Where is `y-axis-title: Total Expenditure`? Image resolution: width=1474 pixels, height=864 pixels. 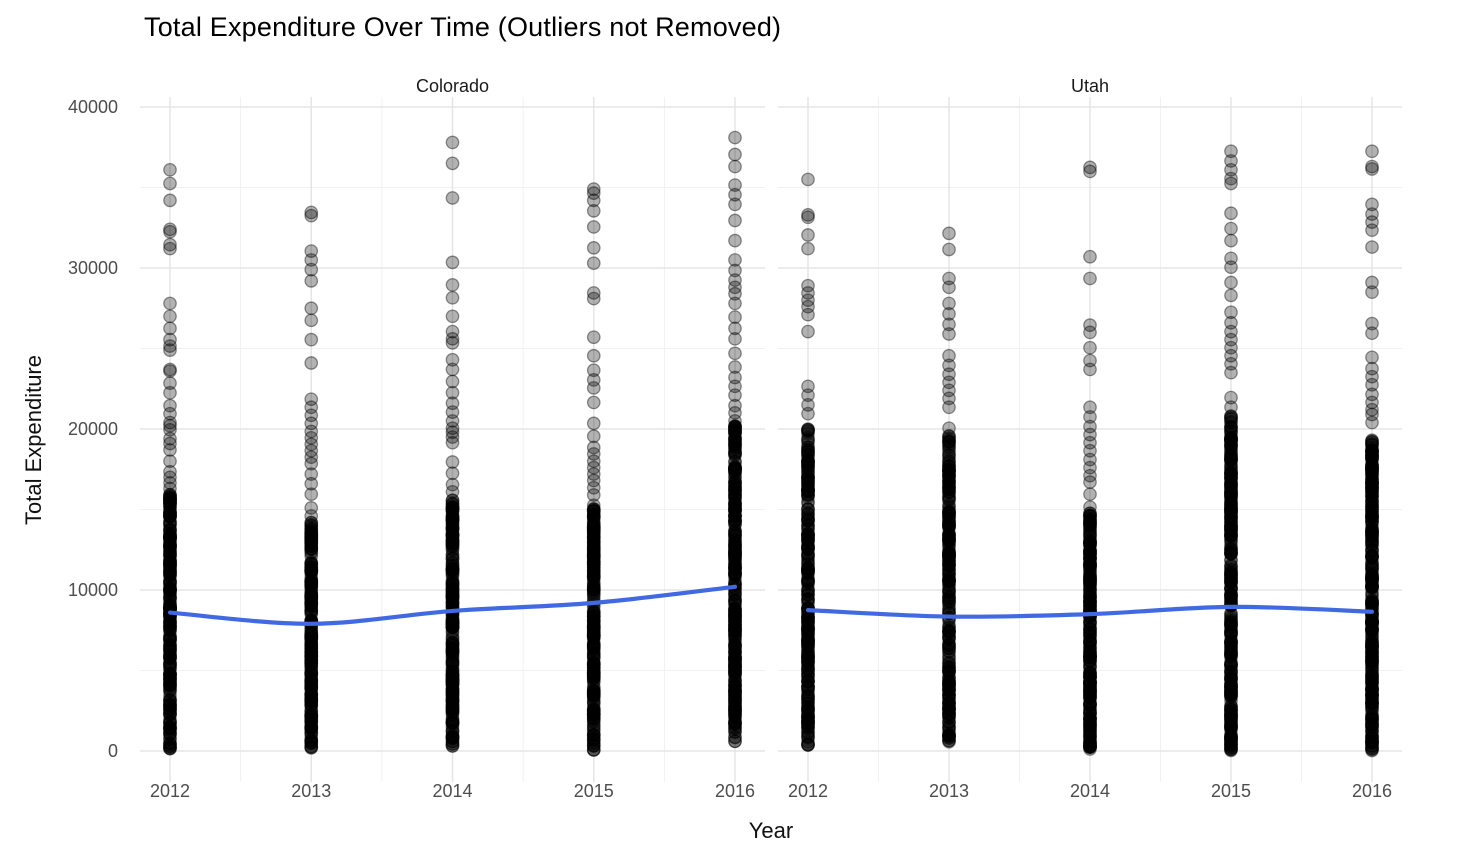 y-axis-title: Total Expenditure is located at coordinates (33, 440).